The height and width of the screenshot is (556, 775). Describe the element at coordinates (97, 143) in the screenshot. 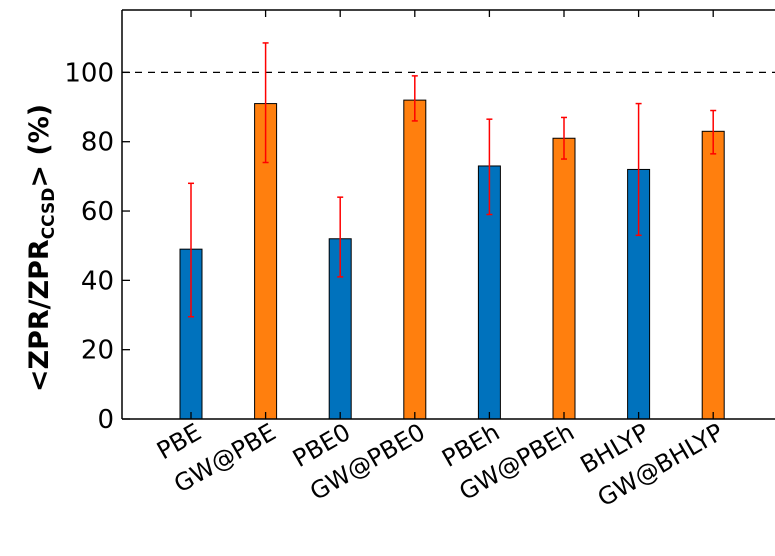

I see `y-tick-label: 80` at that location.